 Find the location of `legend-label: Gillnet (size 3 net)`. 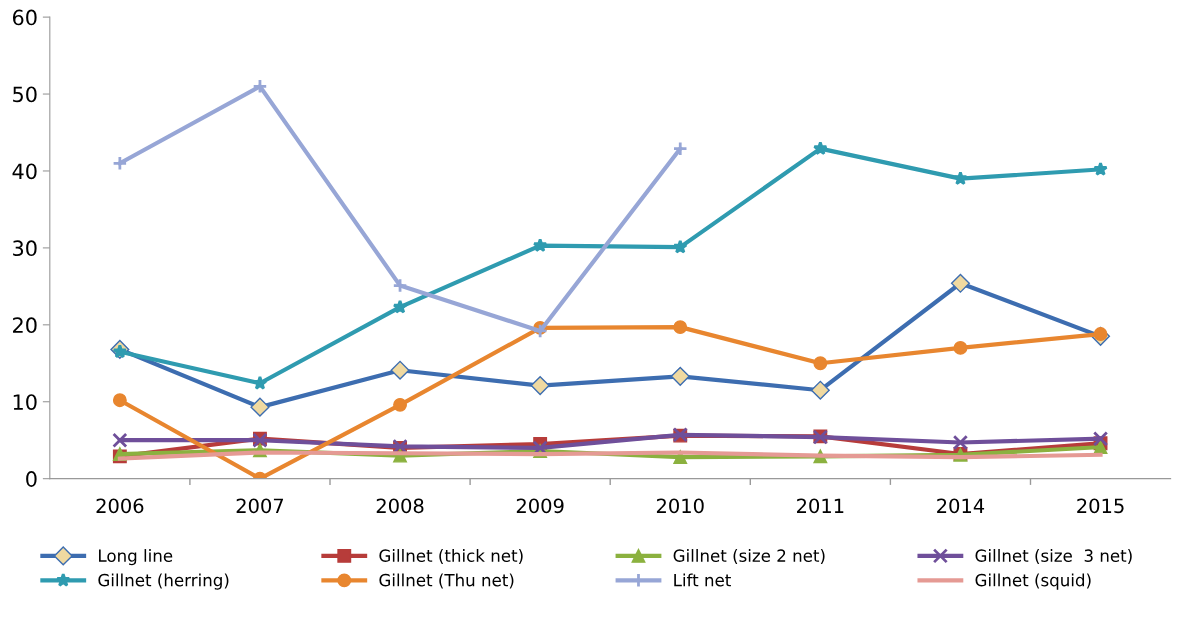

legend-label: Gillnet (size 3 net) is located at coordinates (1053, 556).